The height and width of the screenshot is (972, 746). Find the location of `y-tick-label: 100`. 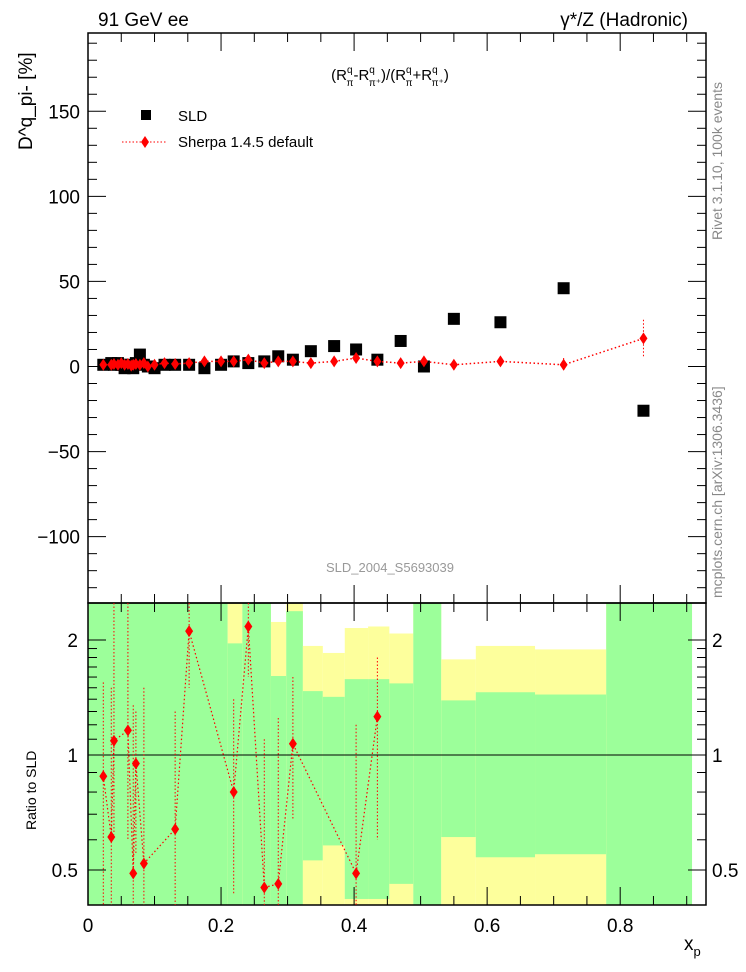

y-tick-label: 100 is located at coordinates (64, 197).